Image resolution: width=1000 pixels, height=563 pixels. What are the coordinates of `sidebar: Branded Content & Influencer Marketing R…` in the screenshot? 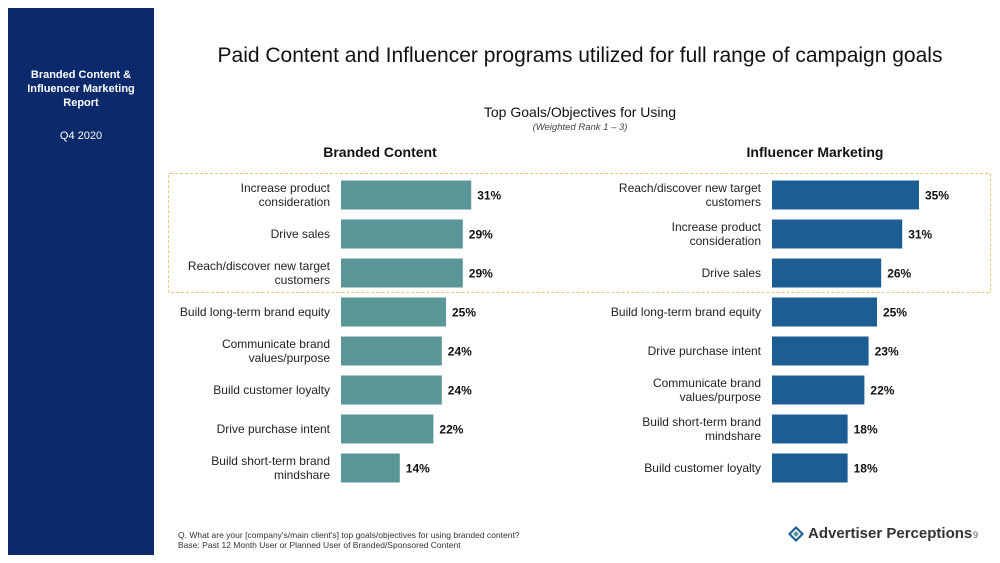 It's located at (81, 281).